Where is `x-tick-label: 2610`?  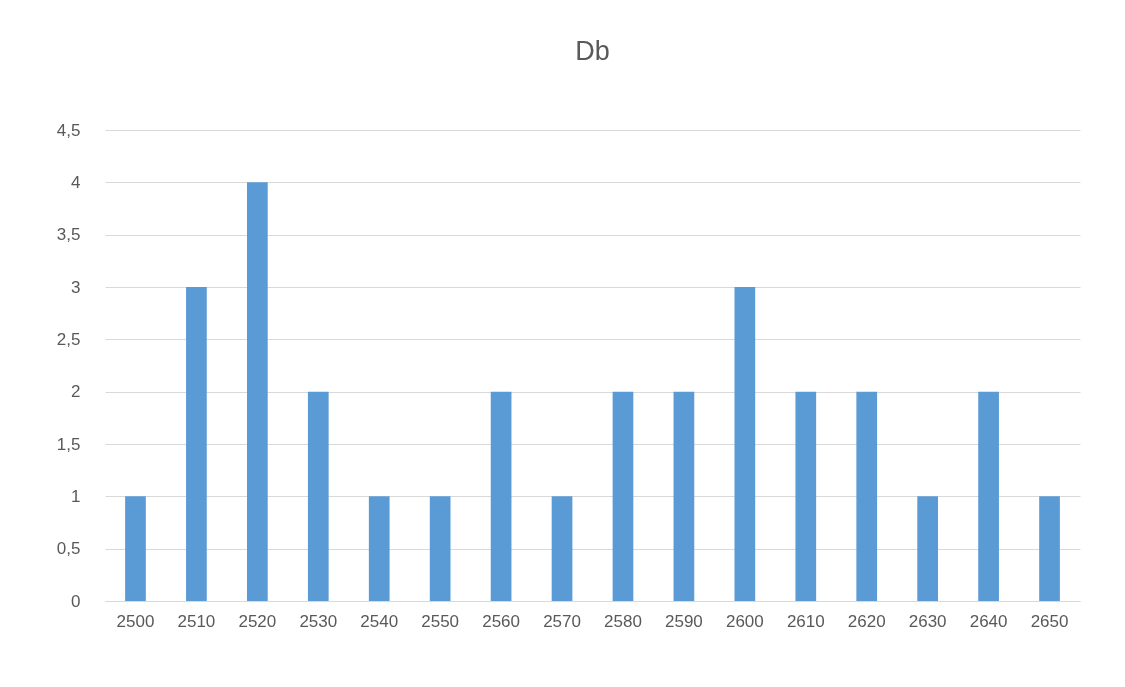 x-tick-label: 2610 is located at coordinates (805, 621).